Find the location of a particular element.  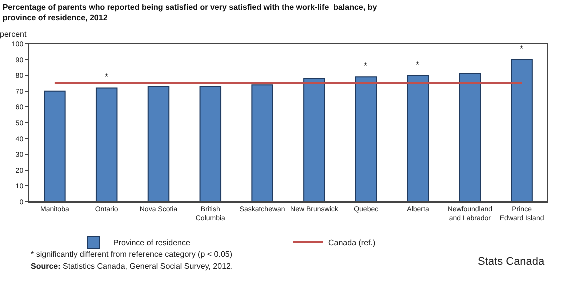

text: * significantly different from reference category (p < 0.05) is located at coordinates (132, 254).